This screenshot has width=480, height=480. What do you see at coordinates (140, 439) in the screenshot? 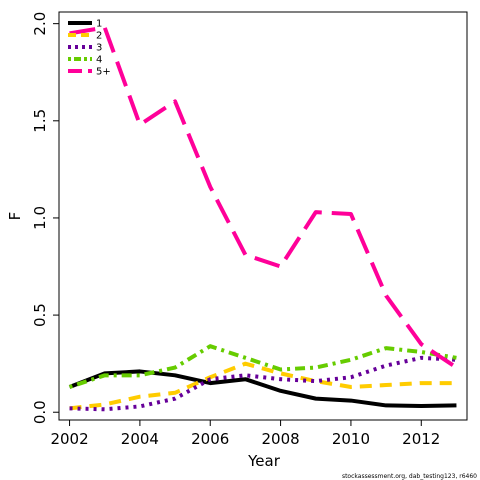
I see `x-tick-label: 2004` at bounding box center [140, 439].